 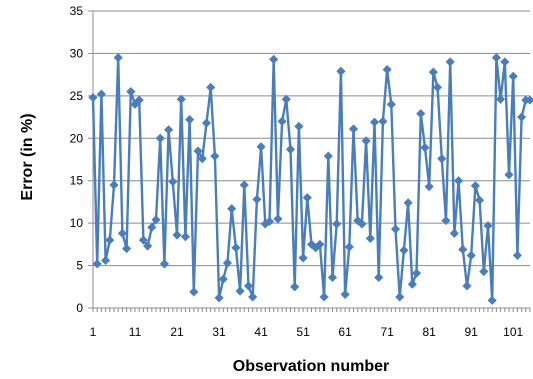 I want to click on x-tick-label-81: 81, so click(x=429, y=332).